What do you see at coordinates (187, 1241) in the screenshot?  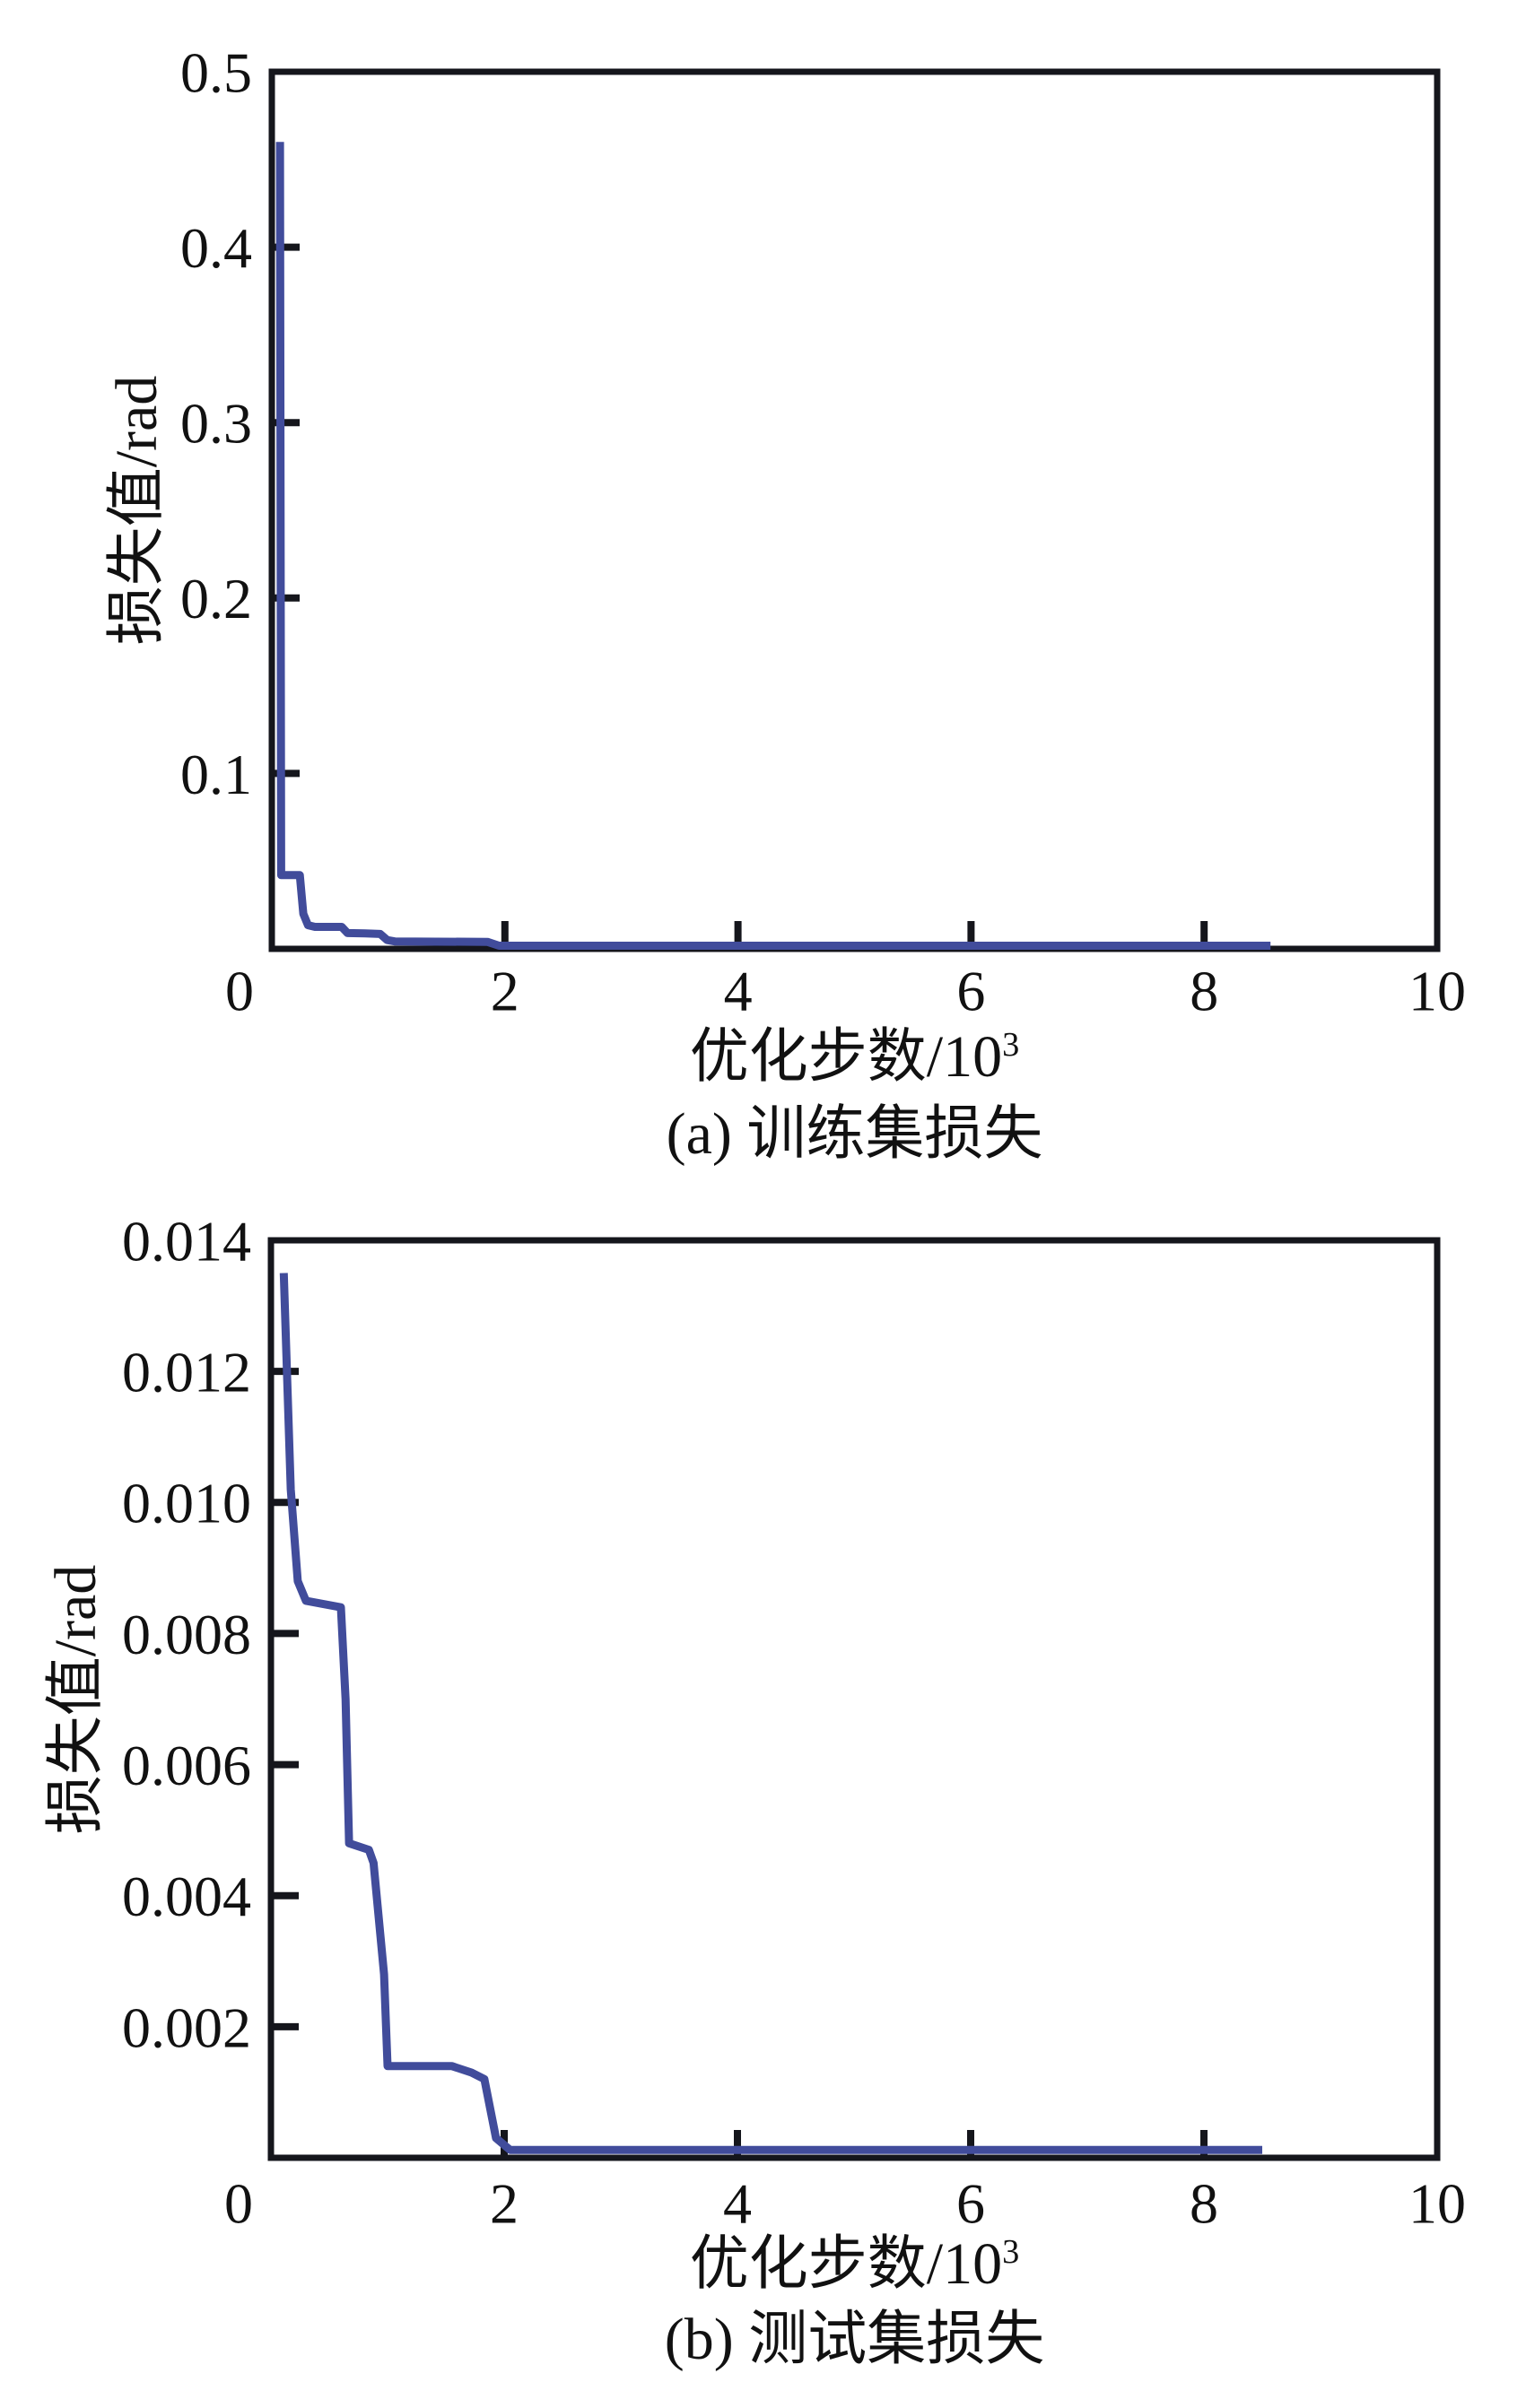 I see `y-tick-label: 0.014` at bounding box center [187, 1241].